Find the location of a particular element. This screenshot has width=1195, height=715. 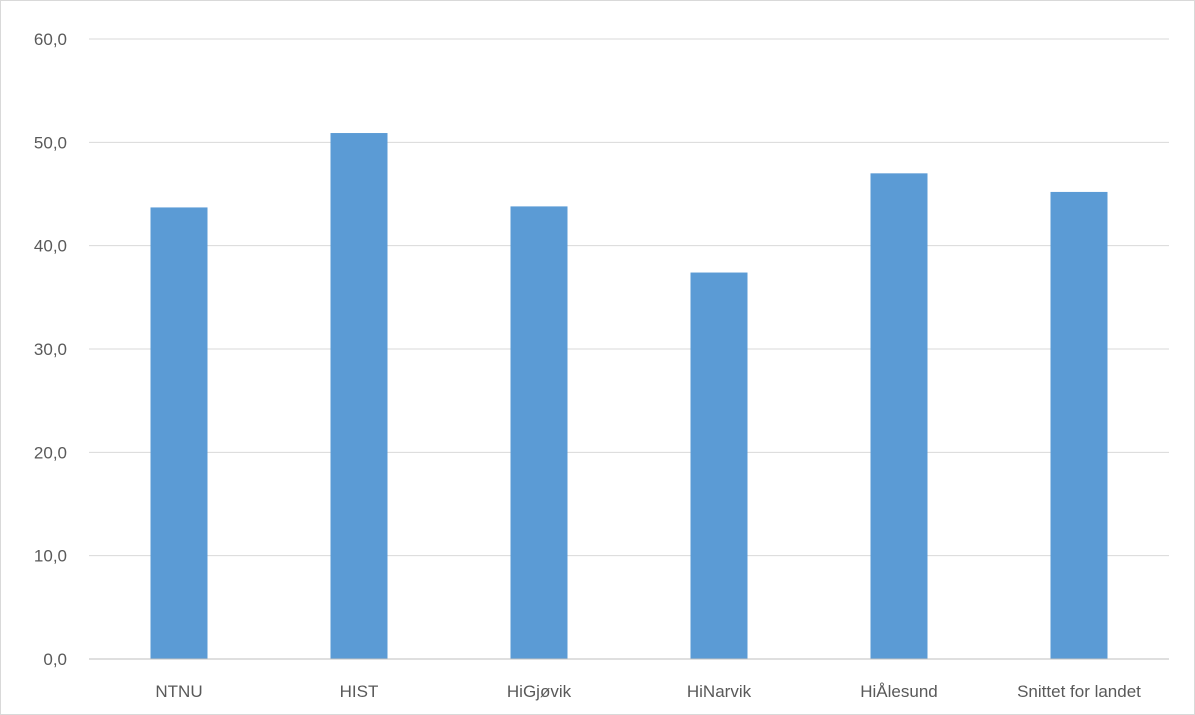

bar-snittet-for-landet is located at coordinates (1079, 425).